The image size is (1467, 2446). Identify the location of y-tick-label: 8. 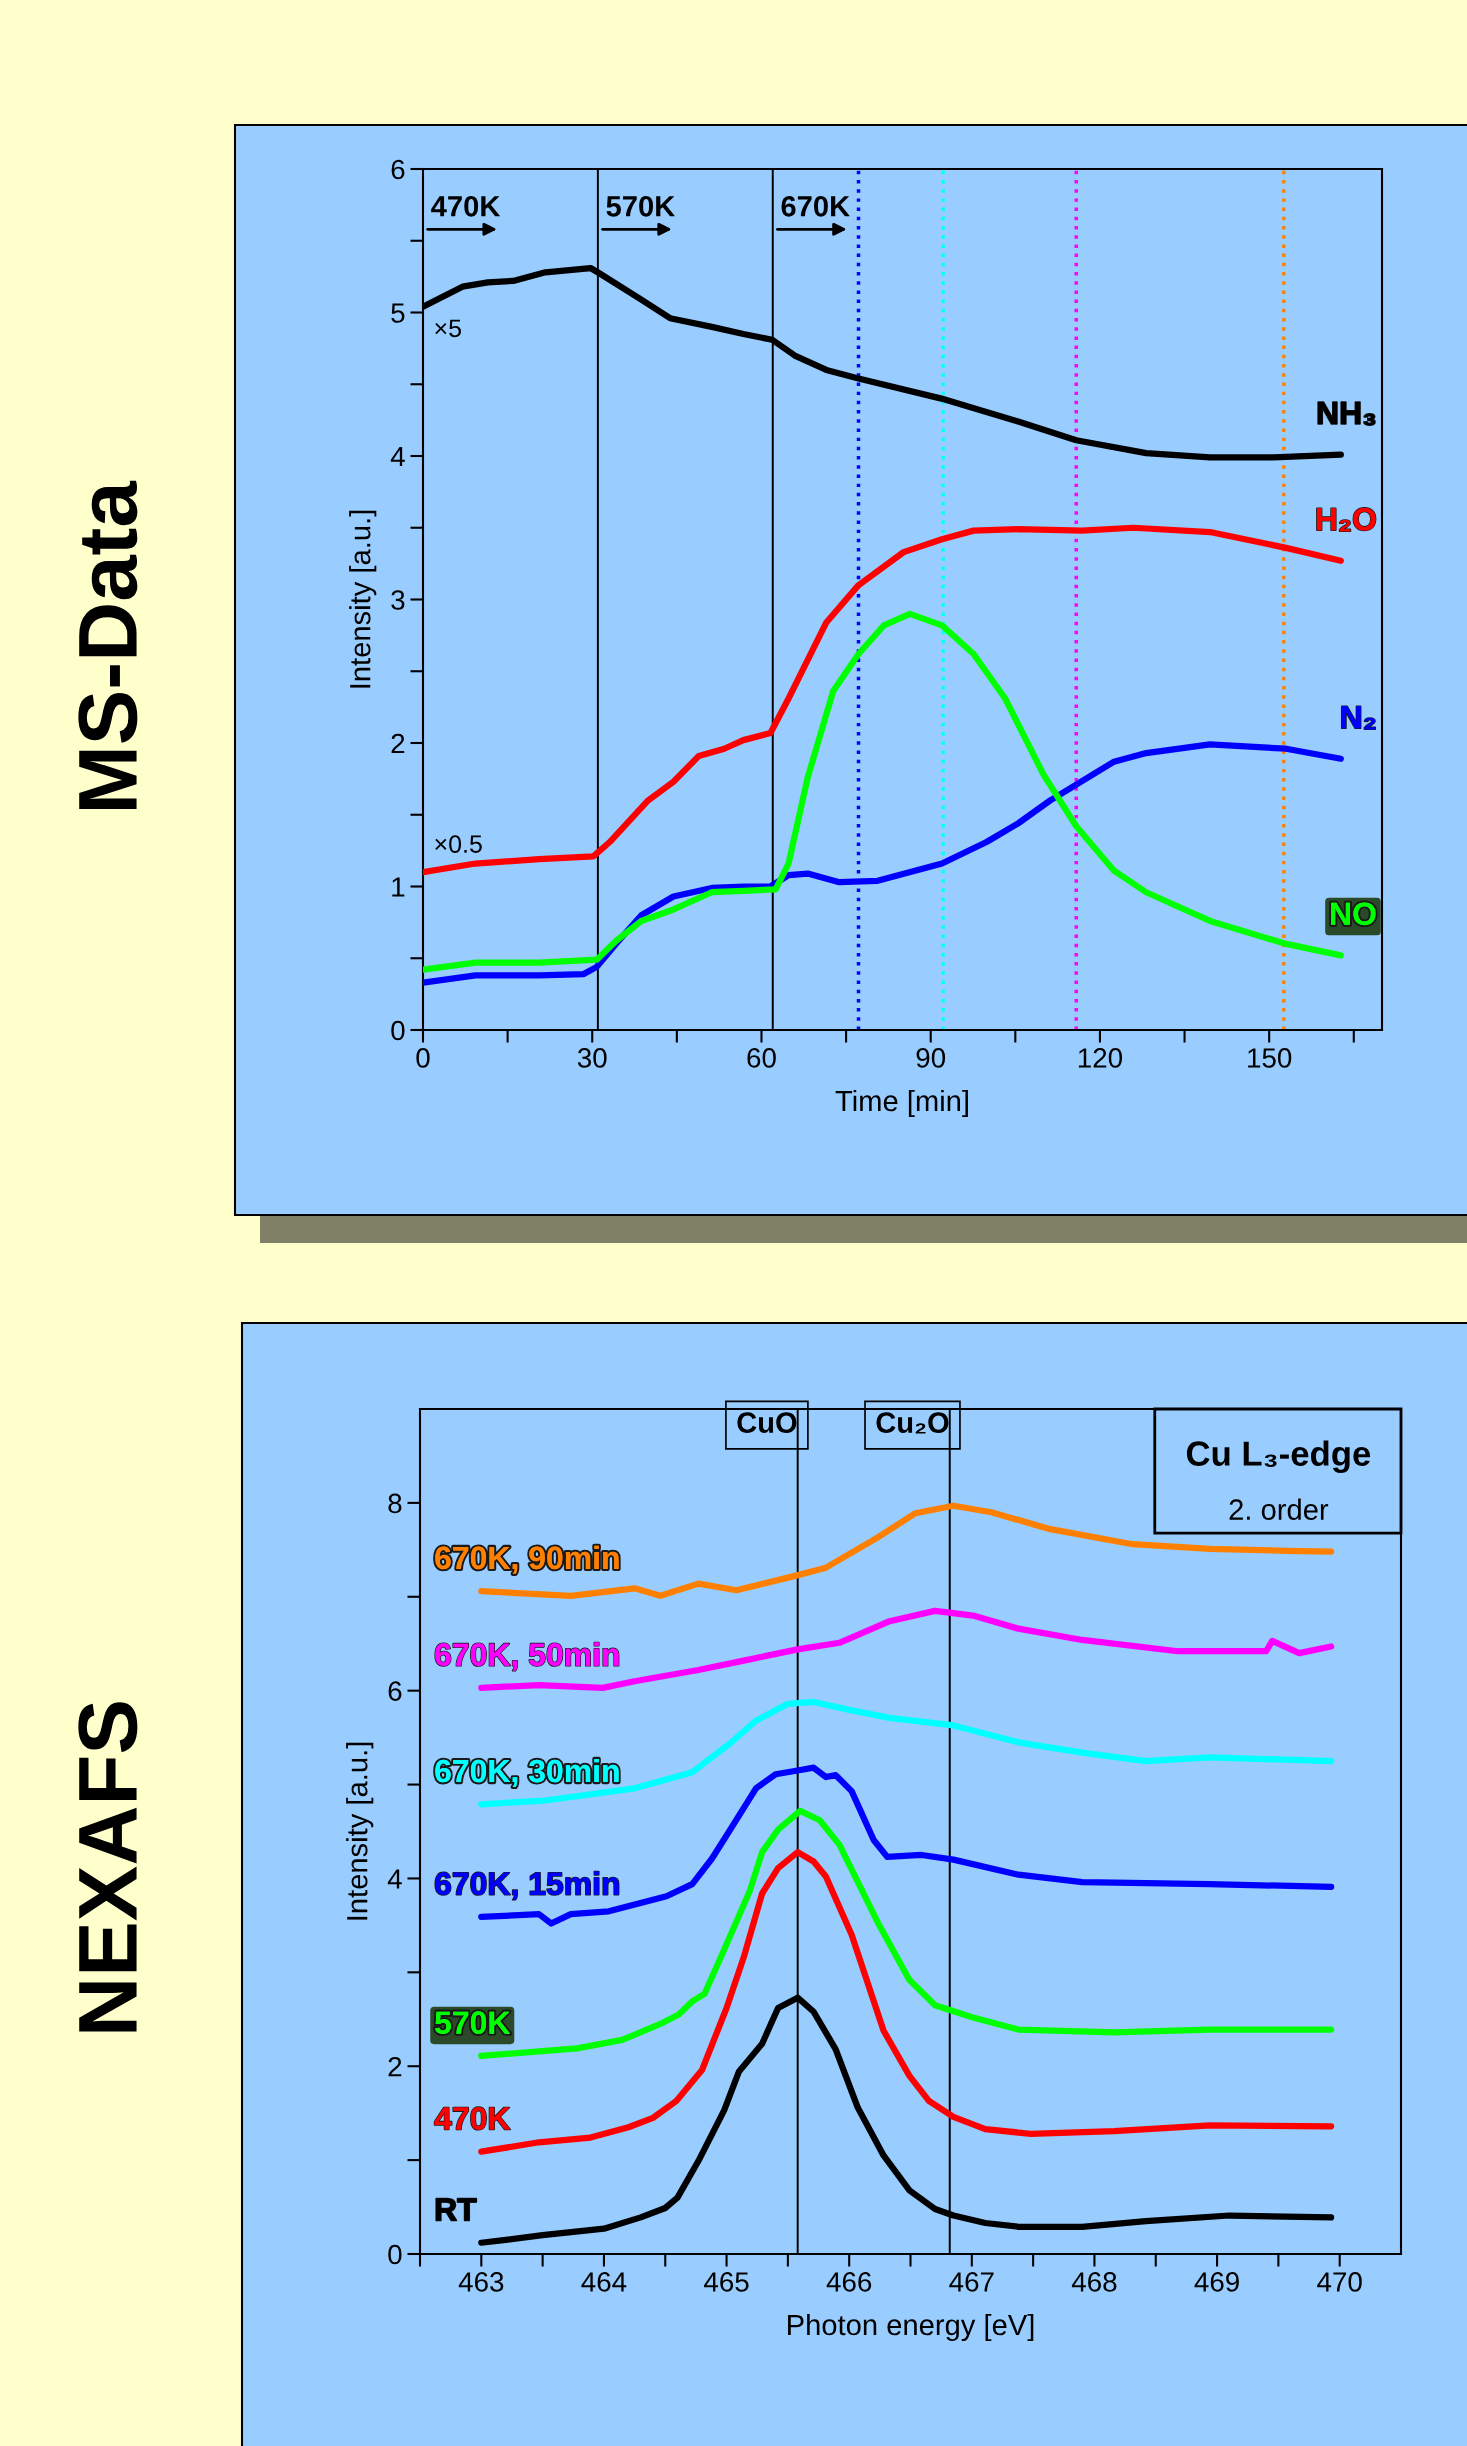
(395, 1503).